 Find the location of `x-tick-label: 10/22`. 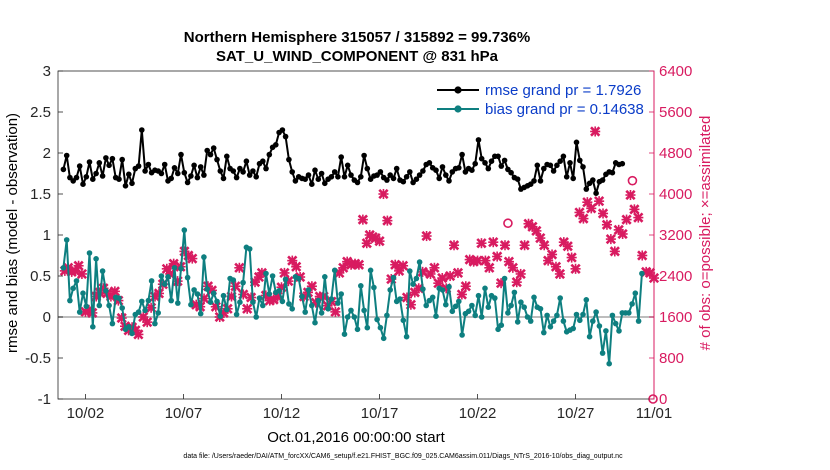

x-tick-label: 10/22 is located at coordinates (478, 413).